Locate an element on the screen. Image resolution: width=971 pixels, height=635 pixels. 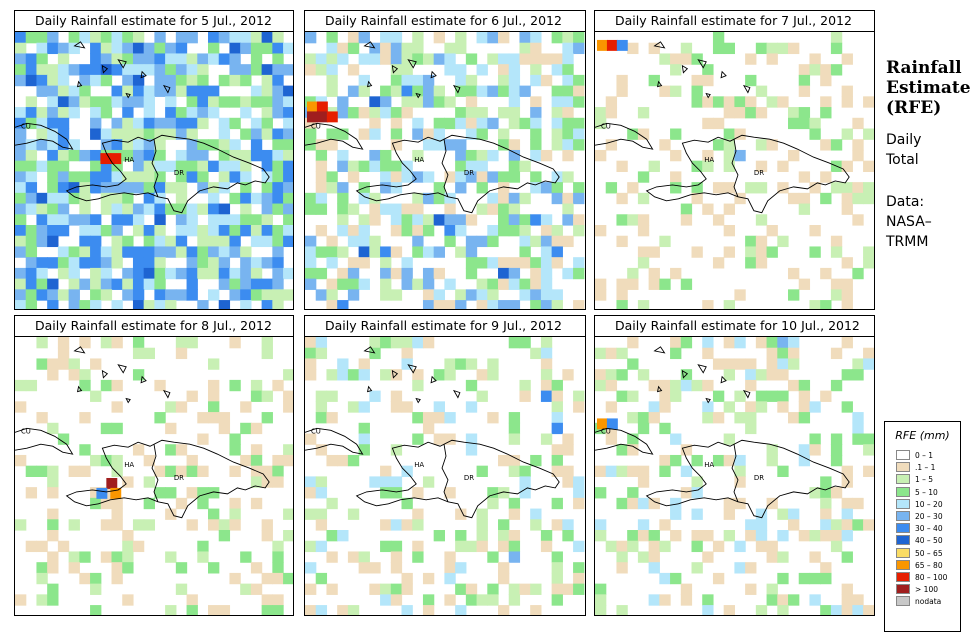
country-label-ha: HA is located at coordinates (709, 465).